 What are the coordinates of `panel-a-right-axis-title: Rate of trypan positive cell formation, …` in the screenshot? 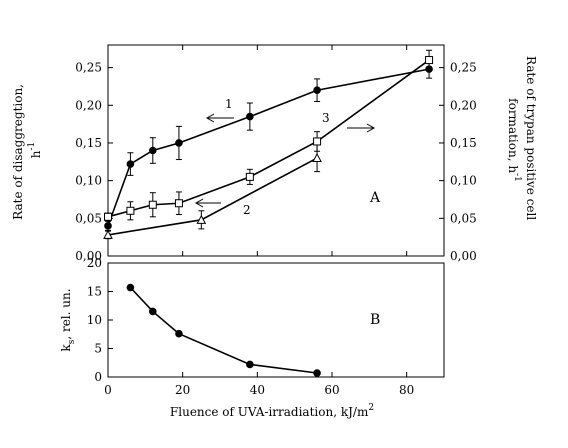 It's located at (522, 140).